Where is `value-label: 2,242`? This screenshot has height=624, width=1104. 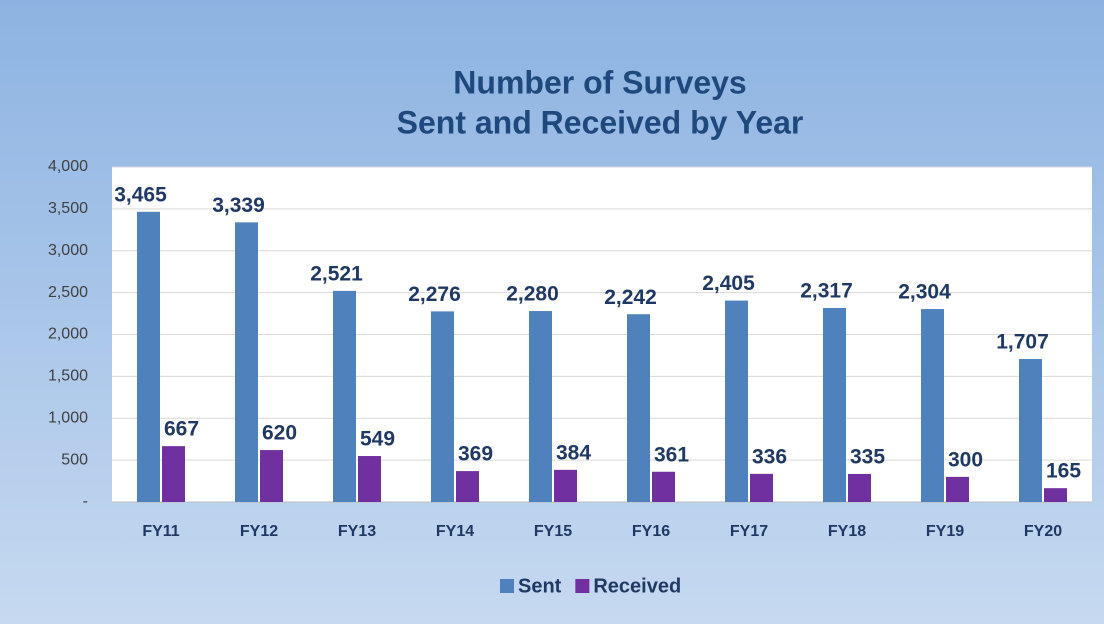 value-label: 2,242 is located at coordinates (630, 297).